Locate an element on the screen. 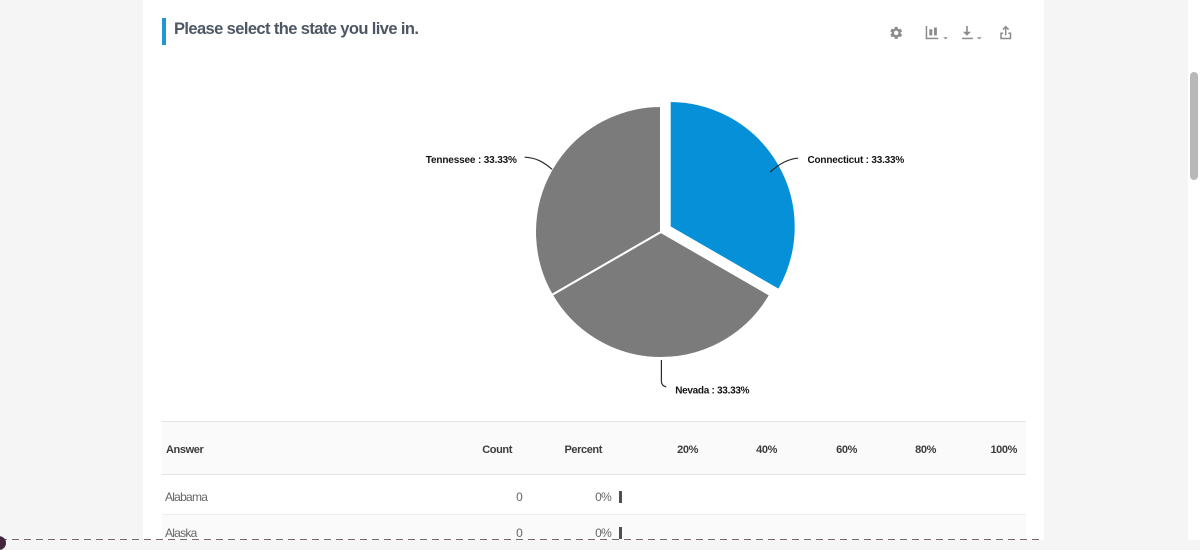 The width and height of the screenshot is (1200, 550). svg-text: Nevada : 33.33% is located at coordinates (712, 390).